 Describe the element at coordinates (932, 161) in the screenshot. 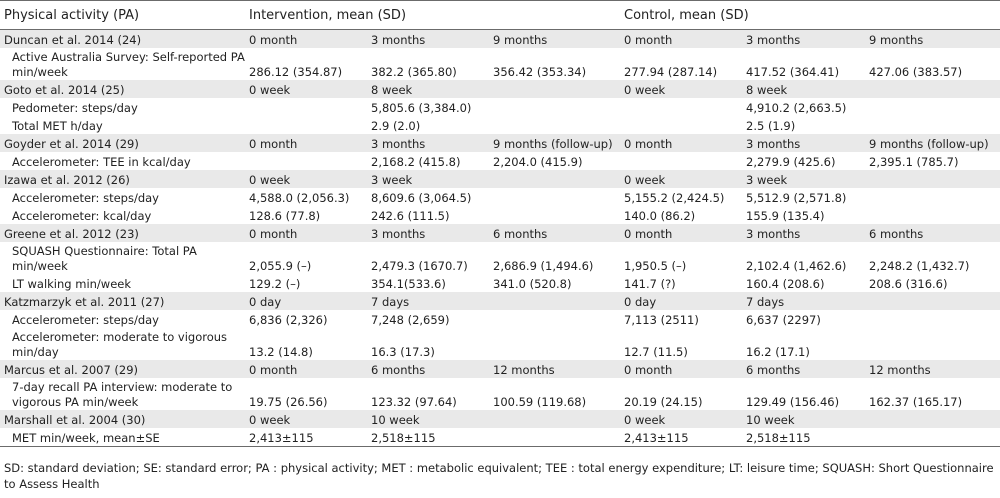

I see `value-cell: 2,395.1 (785.7)` at that location.